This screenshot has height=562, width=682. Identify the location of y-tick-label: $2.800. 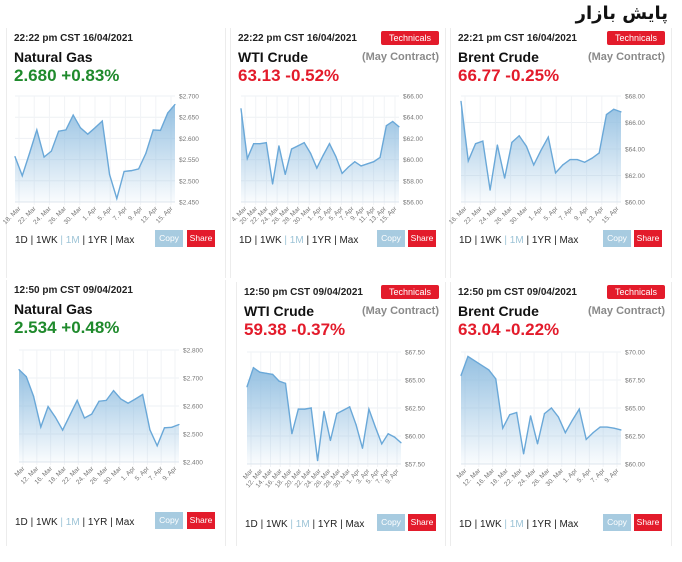
(193, 351).